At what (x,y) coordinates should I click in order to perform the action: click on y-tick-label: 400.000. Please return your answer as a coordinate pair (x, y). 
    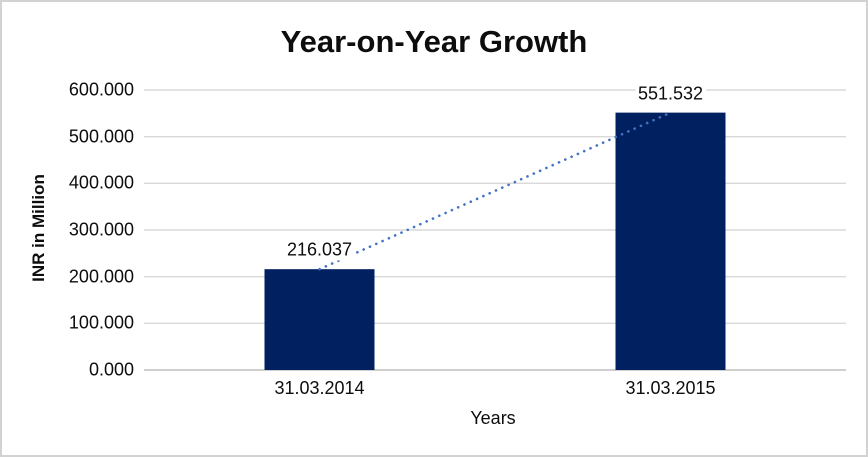
    Looking at the image, I should click on (101, 182).